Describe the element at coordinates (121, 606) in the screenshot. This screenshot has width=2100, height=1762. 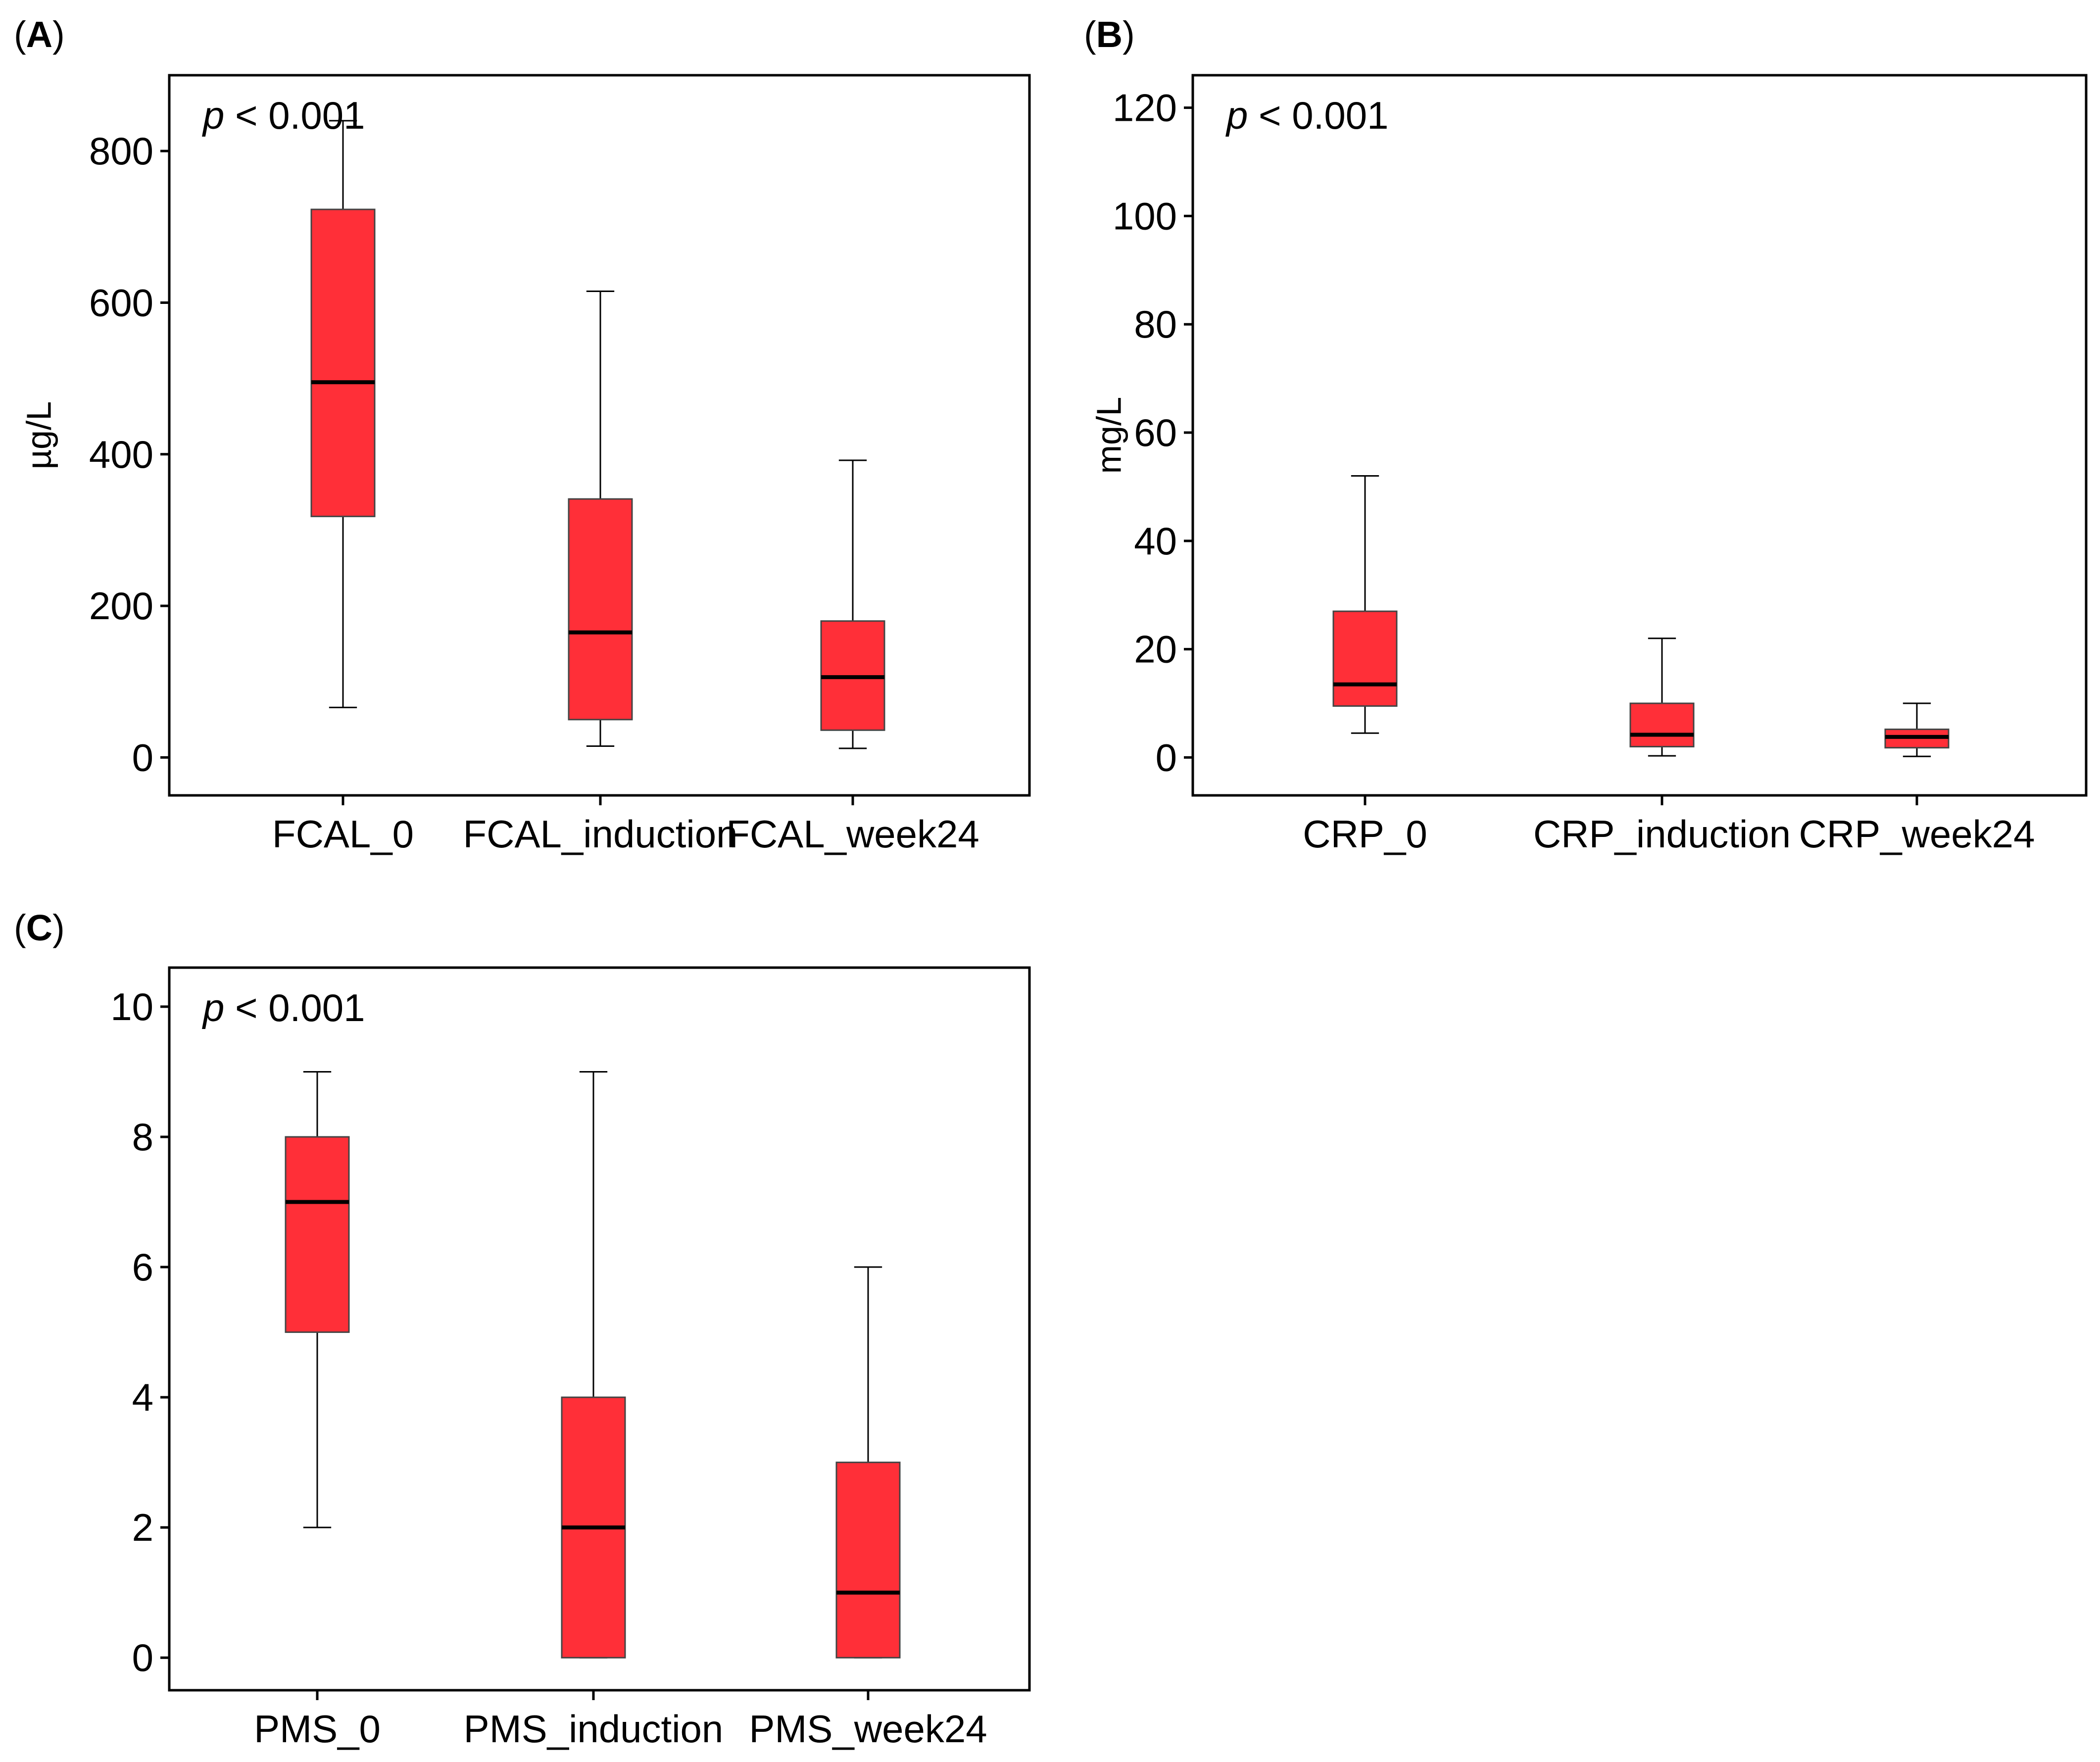
I see `panel-a-ytick-label-200: 200` at that location.